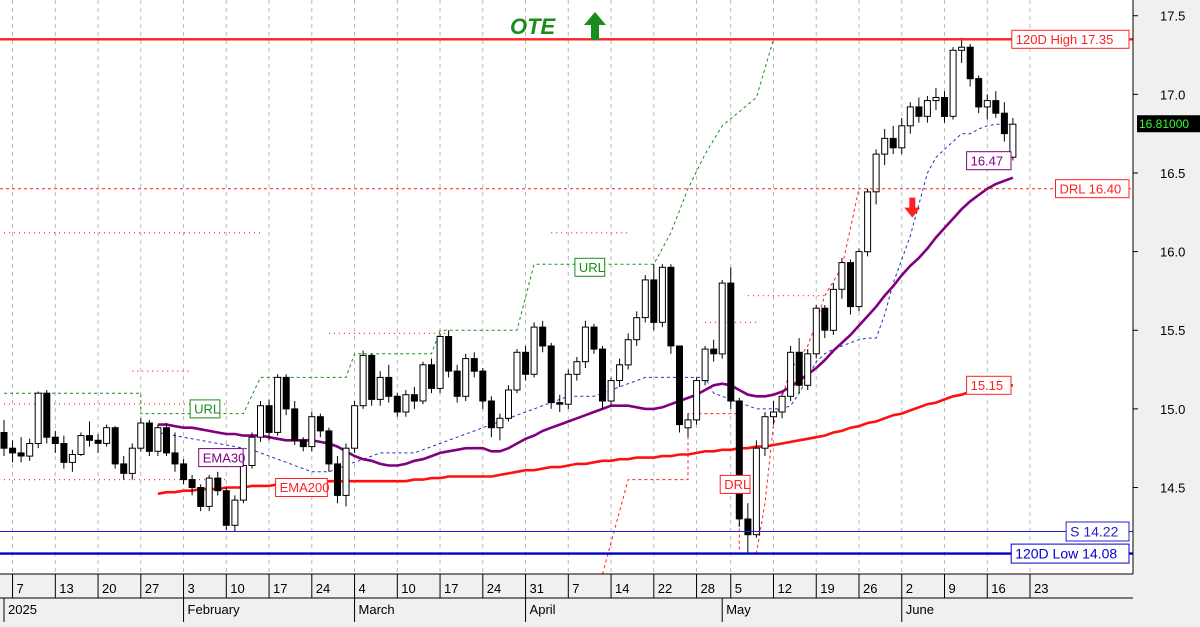 The width and height of the screenshot is (1200, 627). I want to click on month-label: 2025, so click(22, 609).